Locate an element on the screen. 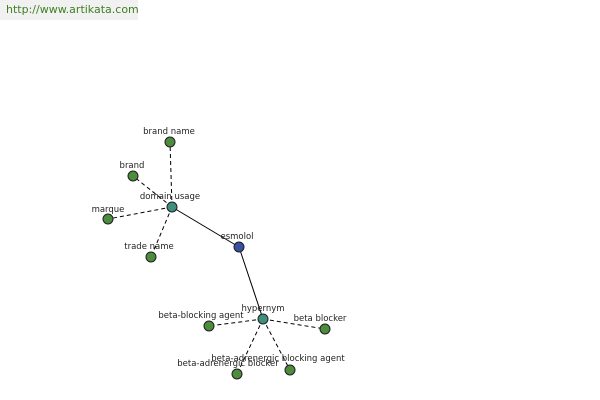  node-brand-name: brand name is located at coordinates (169, 137).